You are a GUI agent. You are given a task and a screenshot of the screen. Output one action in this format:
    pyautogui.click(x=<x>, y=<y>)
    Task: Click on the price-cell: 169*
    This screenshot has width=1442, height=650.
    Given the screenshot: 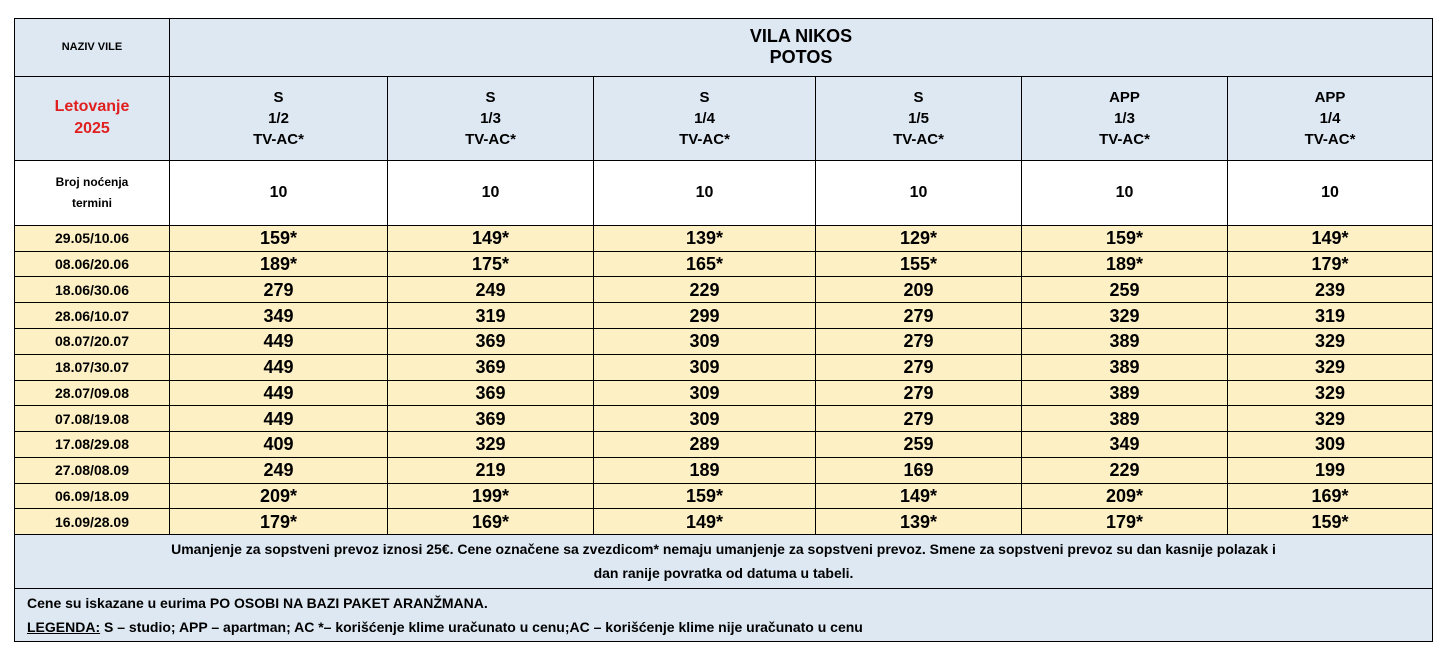 What is the action you would take?
    pyautogui.click(x=1330, y=496)
    